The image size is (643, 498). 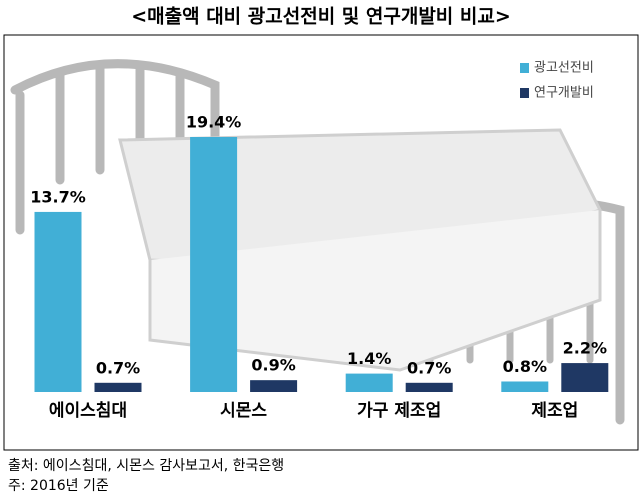 What do you see at coordinates (564, 93) in the screenshot?
I see `legend-label: 연구개발비` at bounding box center [564, 93].